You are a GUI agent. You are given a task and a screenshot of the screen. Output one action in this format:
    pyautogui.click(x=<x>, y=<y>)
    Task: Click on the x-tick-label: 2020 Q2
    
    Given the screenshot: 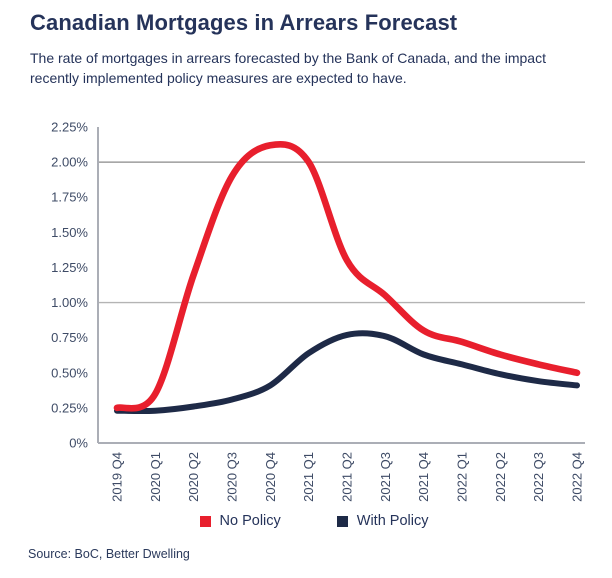 What is the action you would take?
    pyautogui.click(x=193, y=477)
    